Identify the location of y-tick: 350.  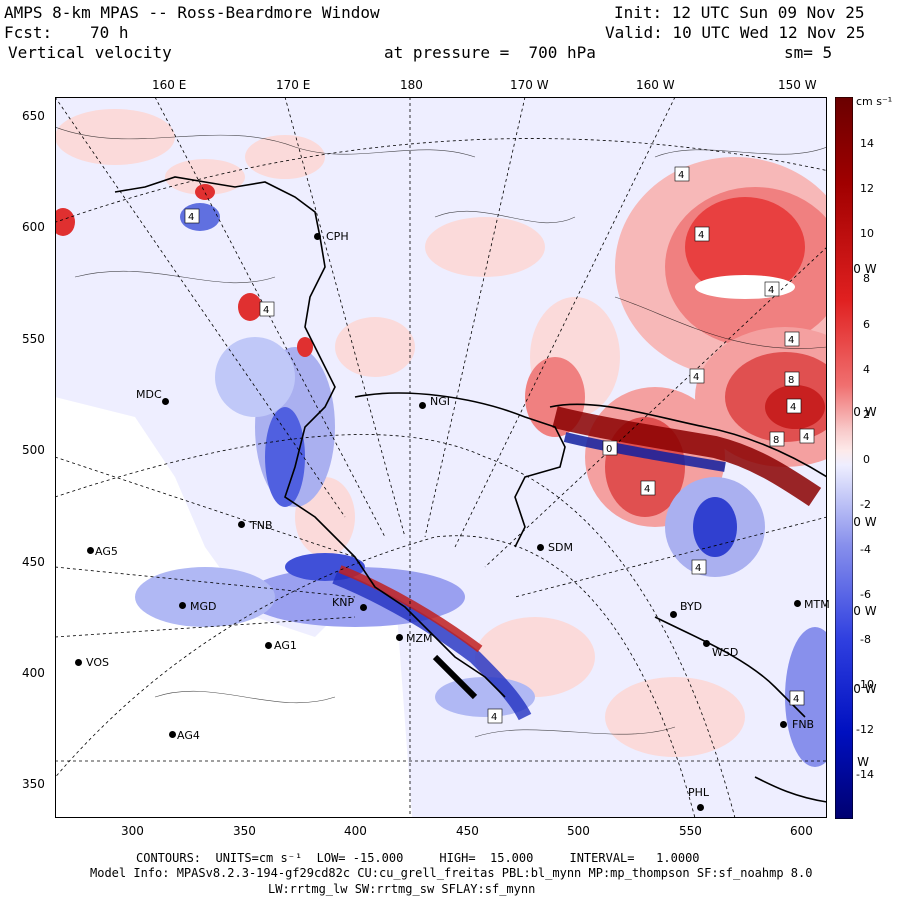
(33, 784).